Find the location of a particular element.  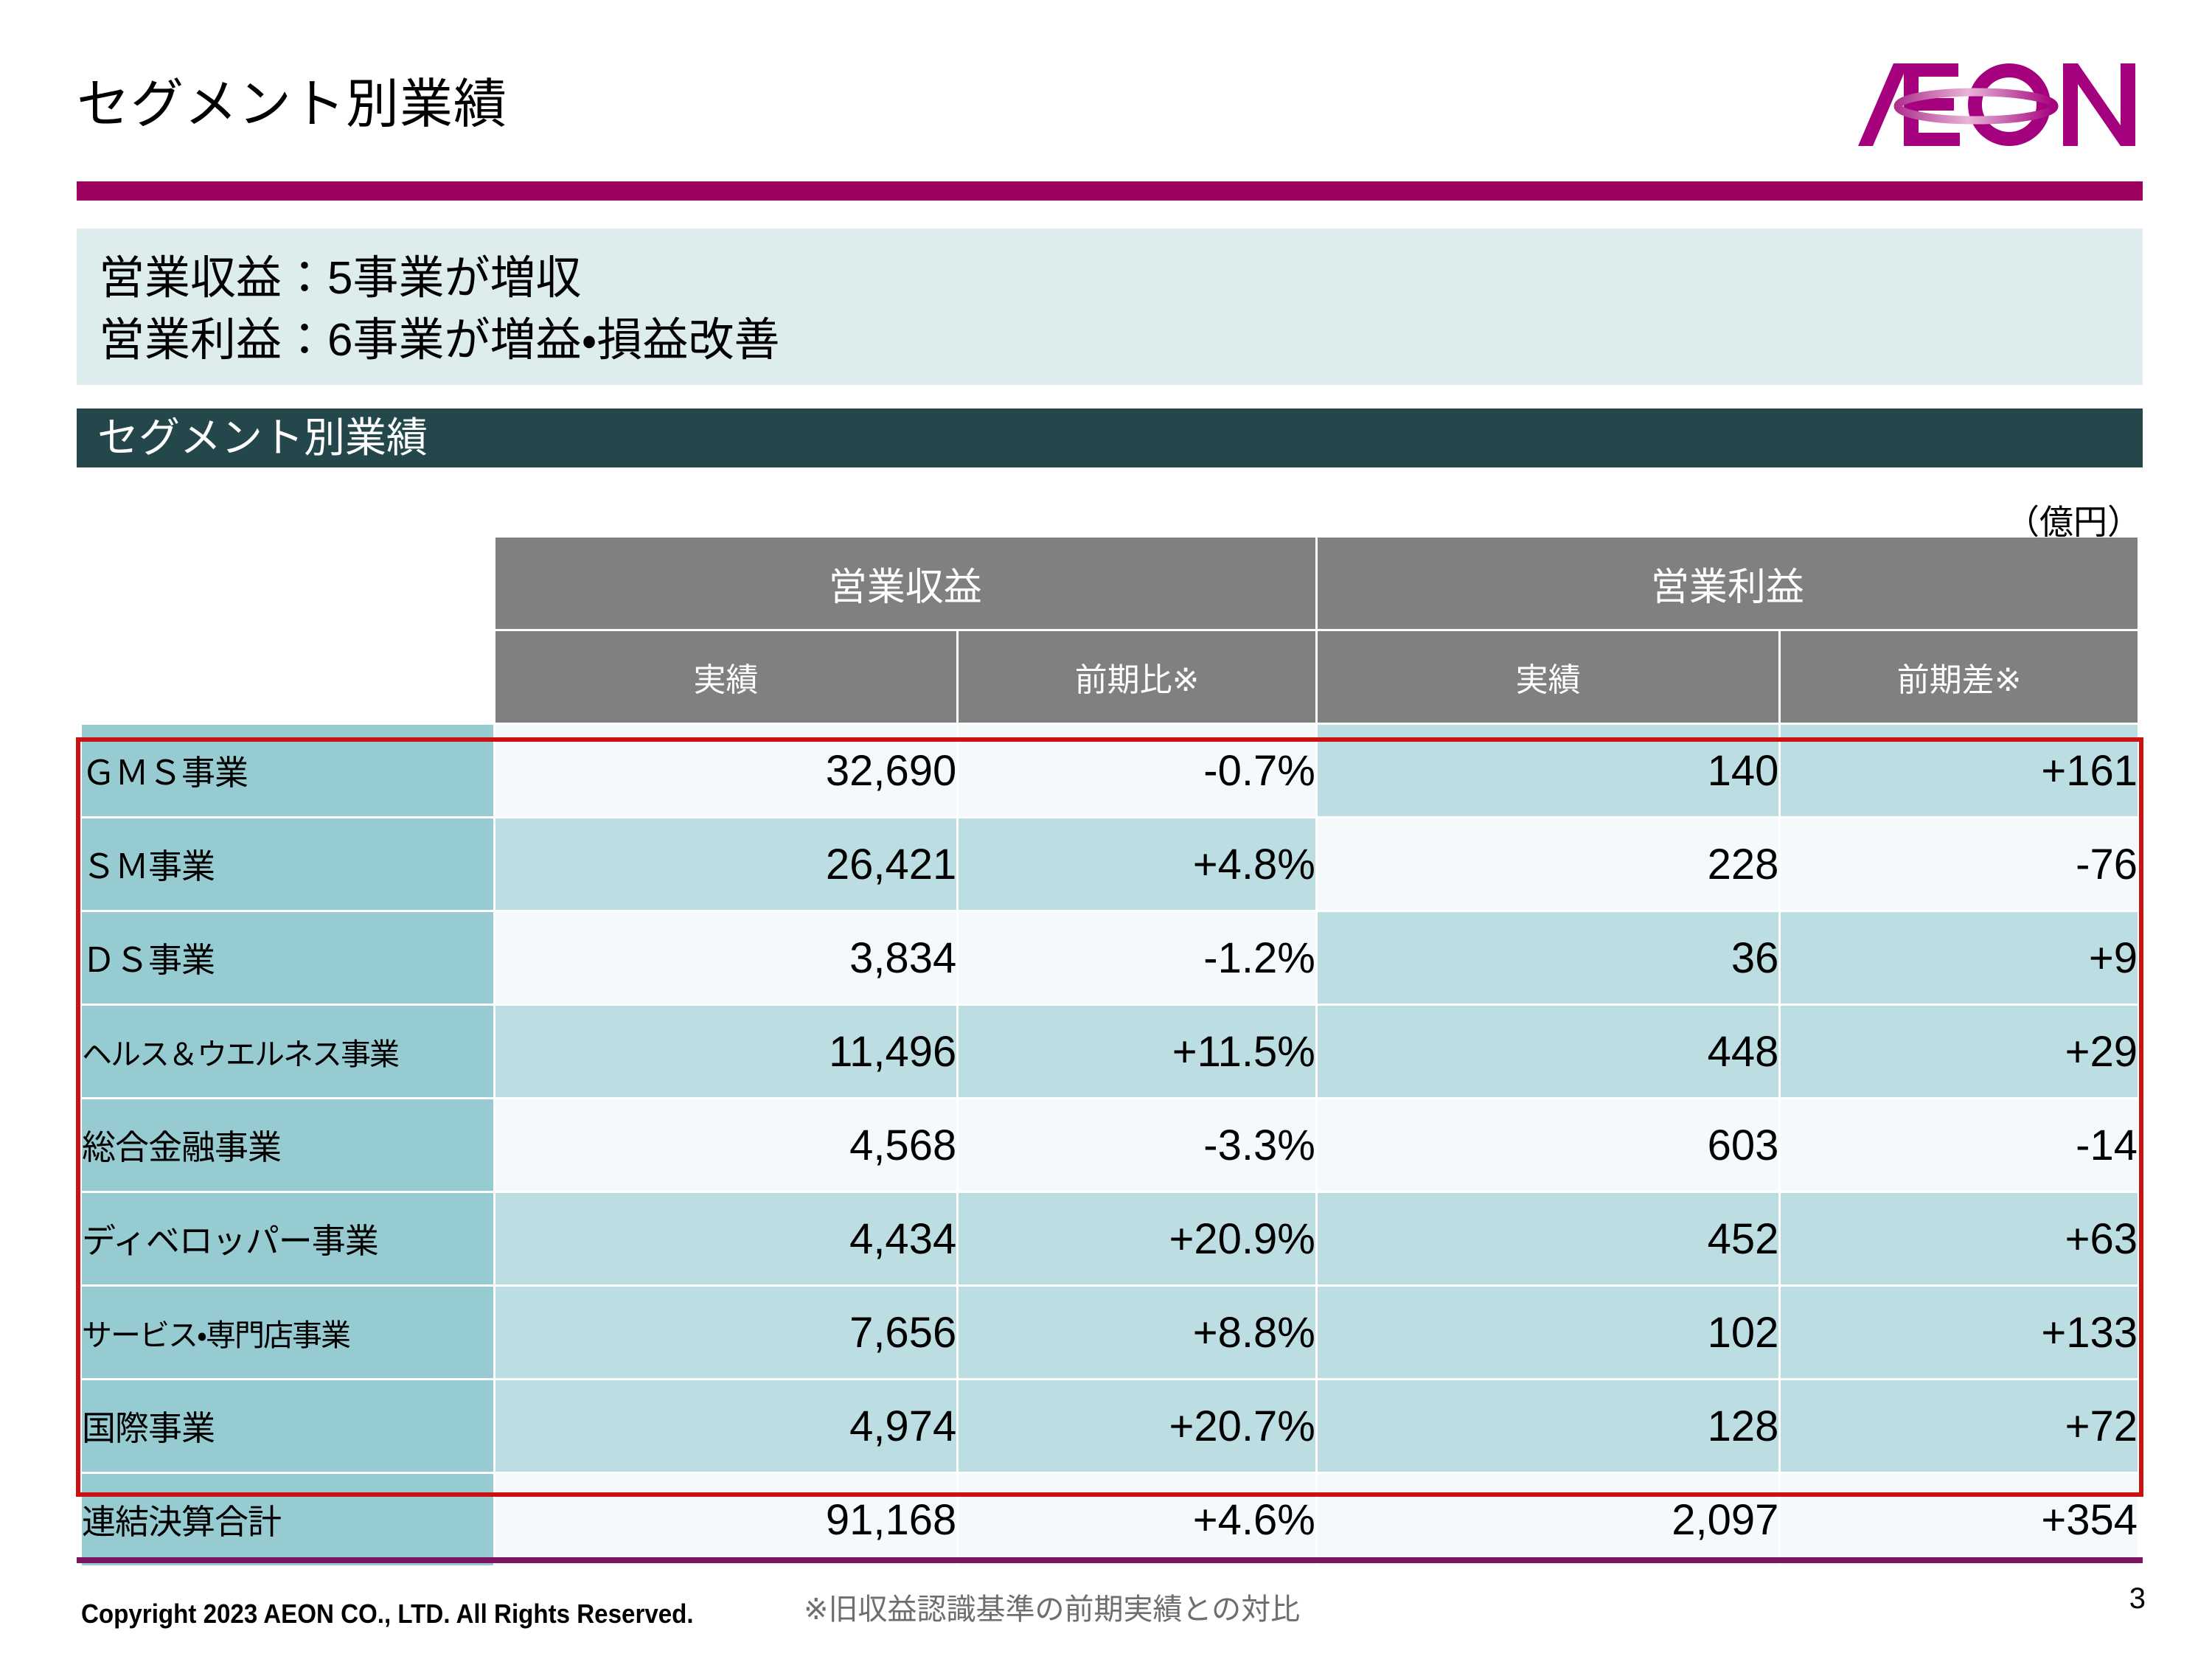

table-row: 総合金融事業 4,568 -3.3% 603 -14 is located at coordinates (1110, 1145).